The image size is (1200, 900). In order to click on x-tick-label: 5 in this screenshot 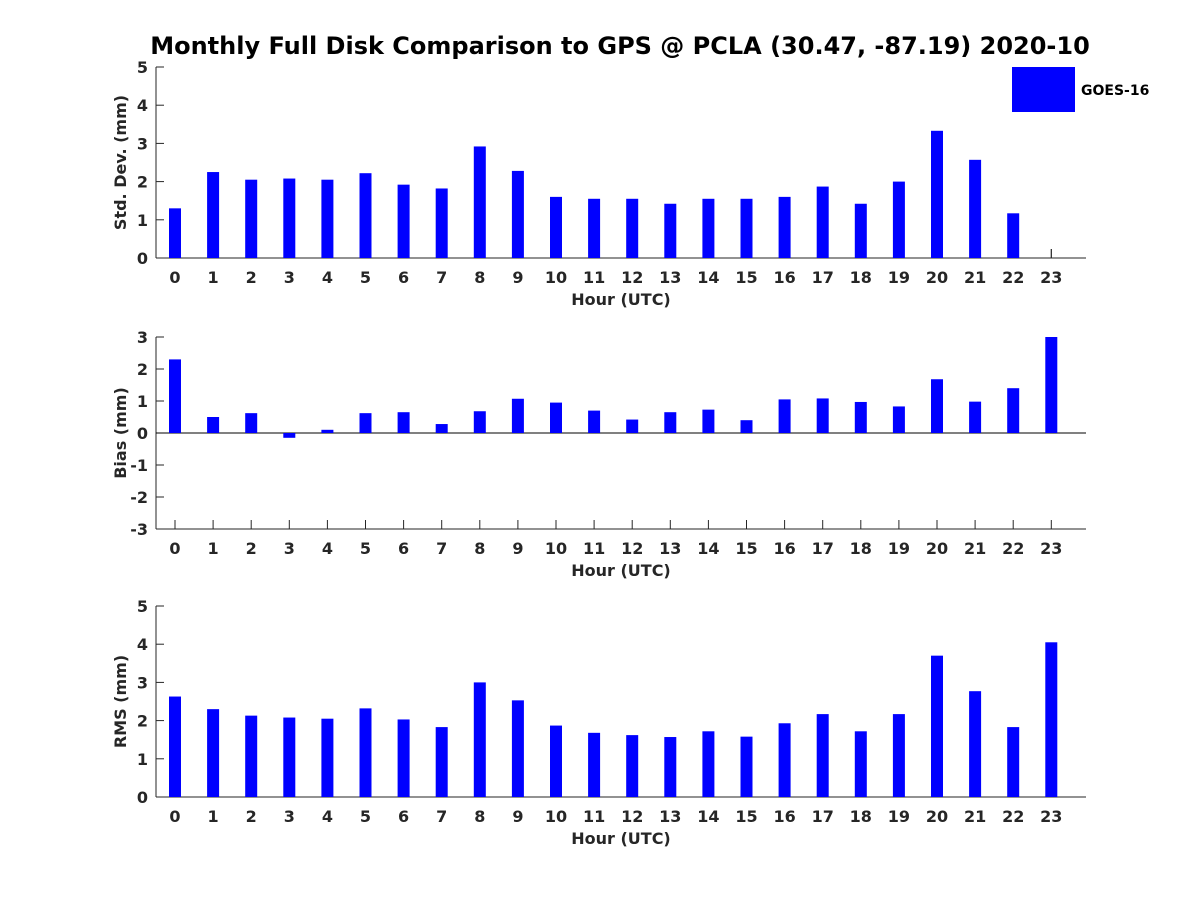, I will do `click(365, 548)`.